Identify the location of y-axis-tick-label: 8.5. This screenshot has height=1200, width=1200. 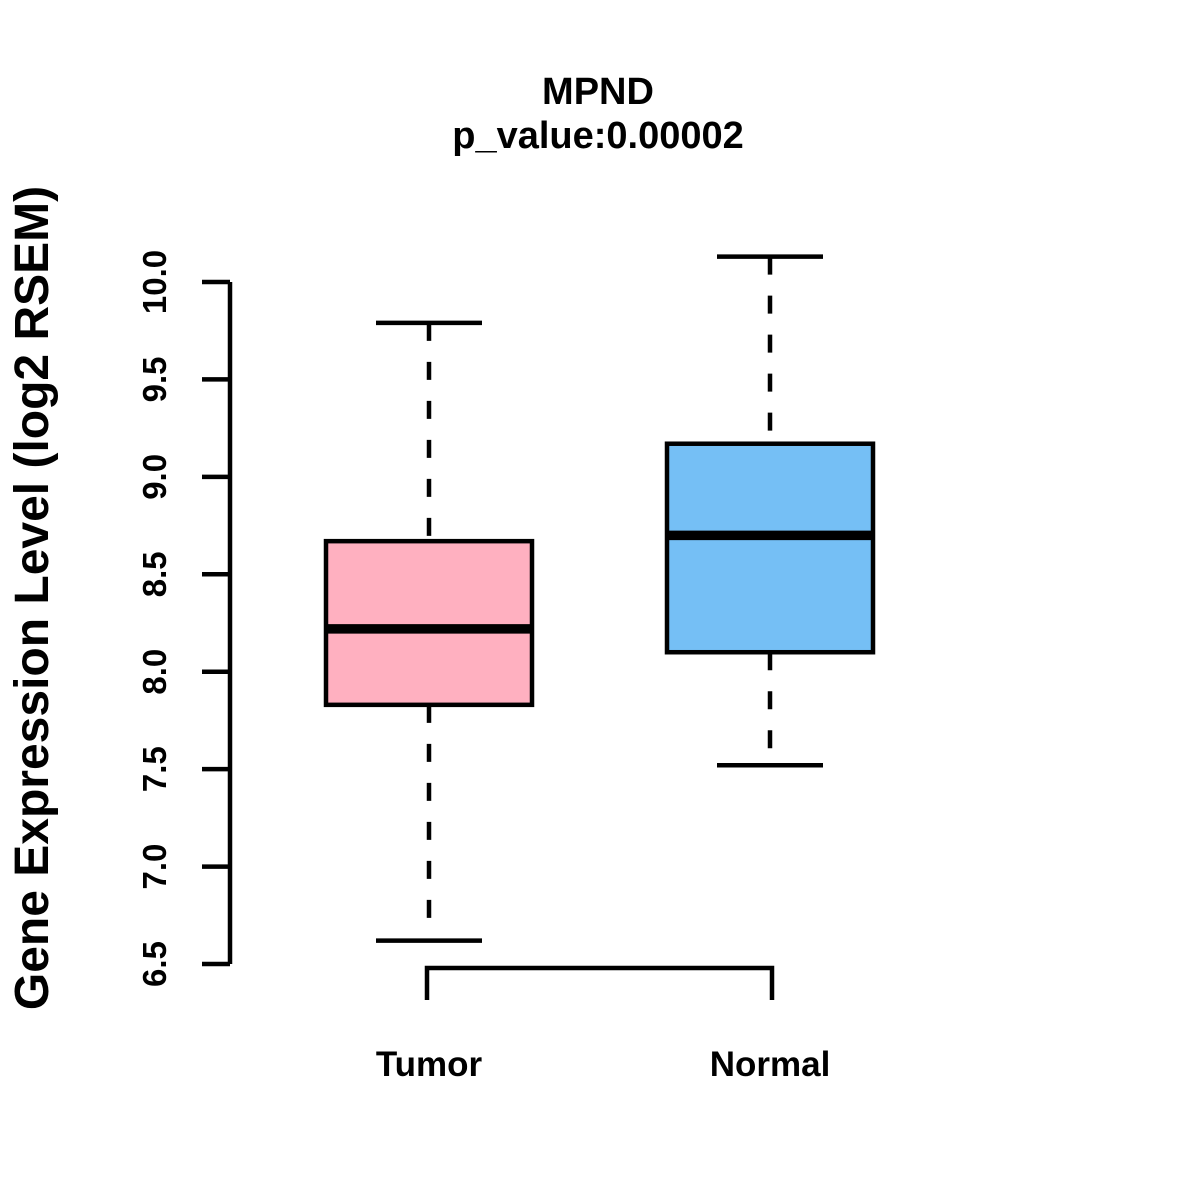
(154, 574).